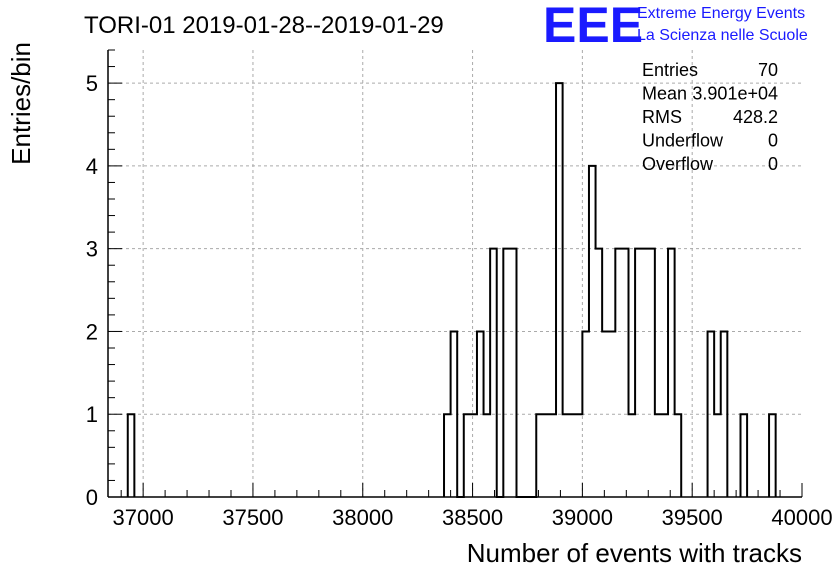 The width and height of the screenshot is (836, 572). What do you see at coordinates (768, 70) in the screenshot?
I see `stat-value: 70` at bounding box center [768, 70].